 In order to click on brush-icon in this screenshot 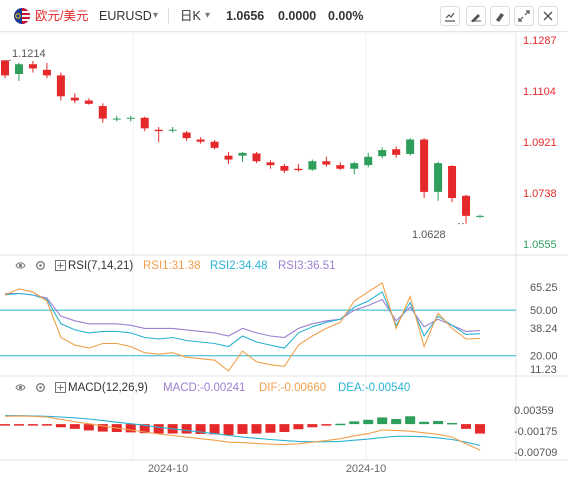, I will do `click(476, 18)`.